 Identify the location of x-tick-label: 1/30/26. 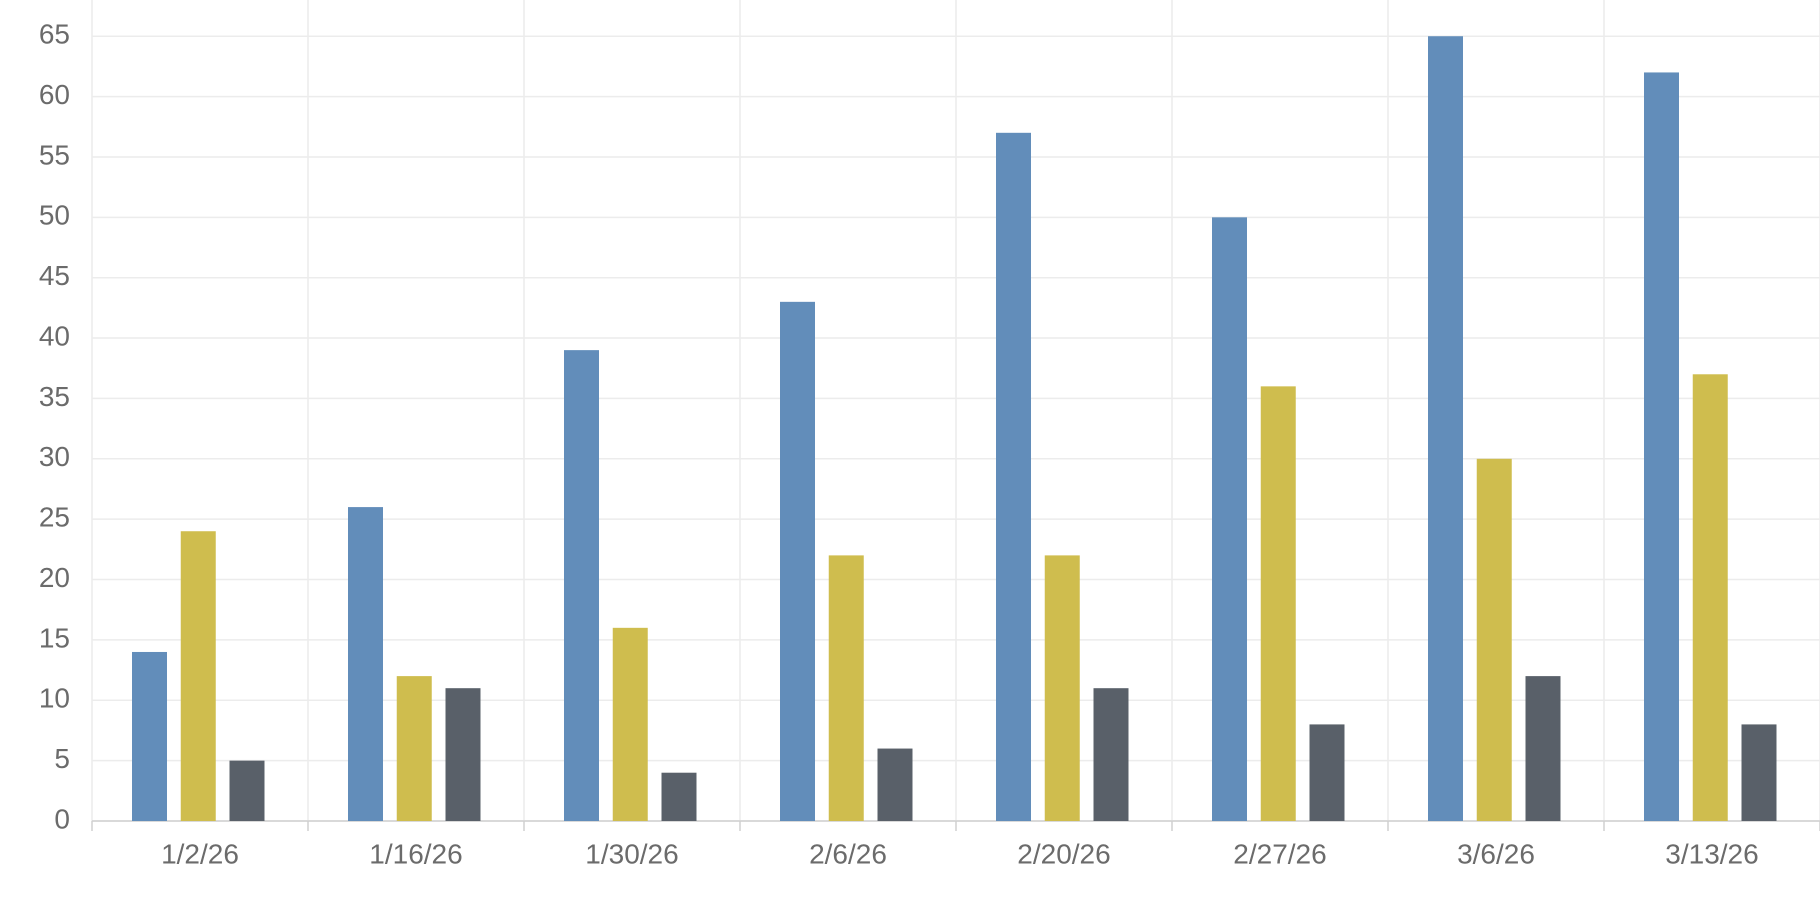
(631, 853).